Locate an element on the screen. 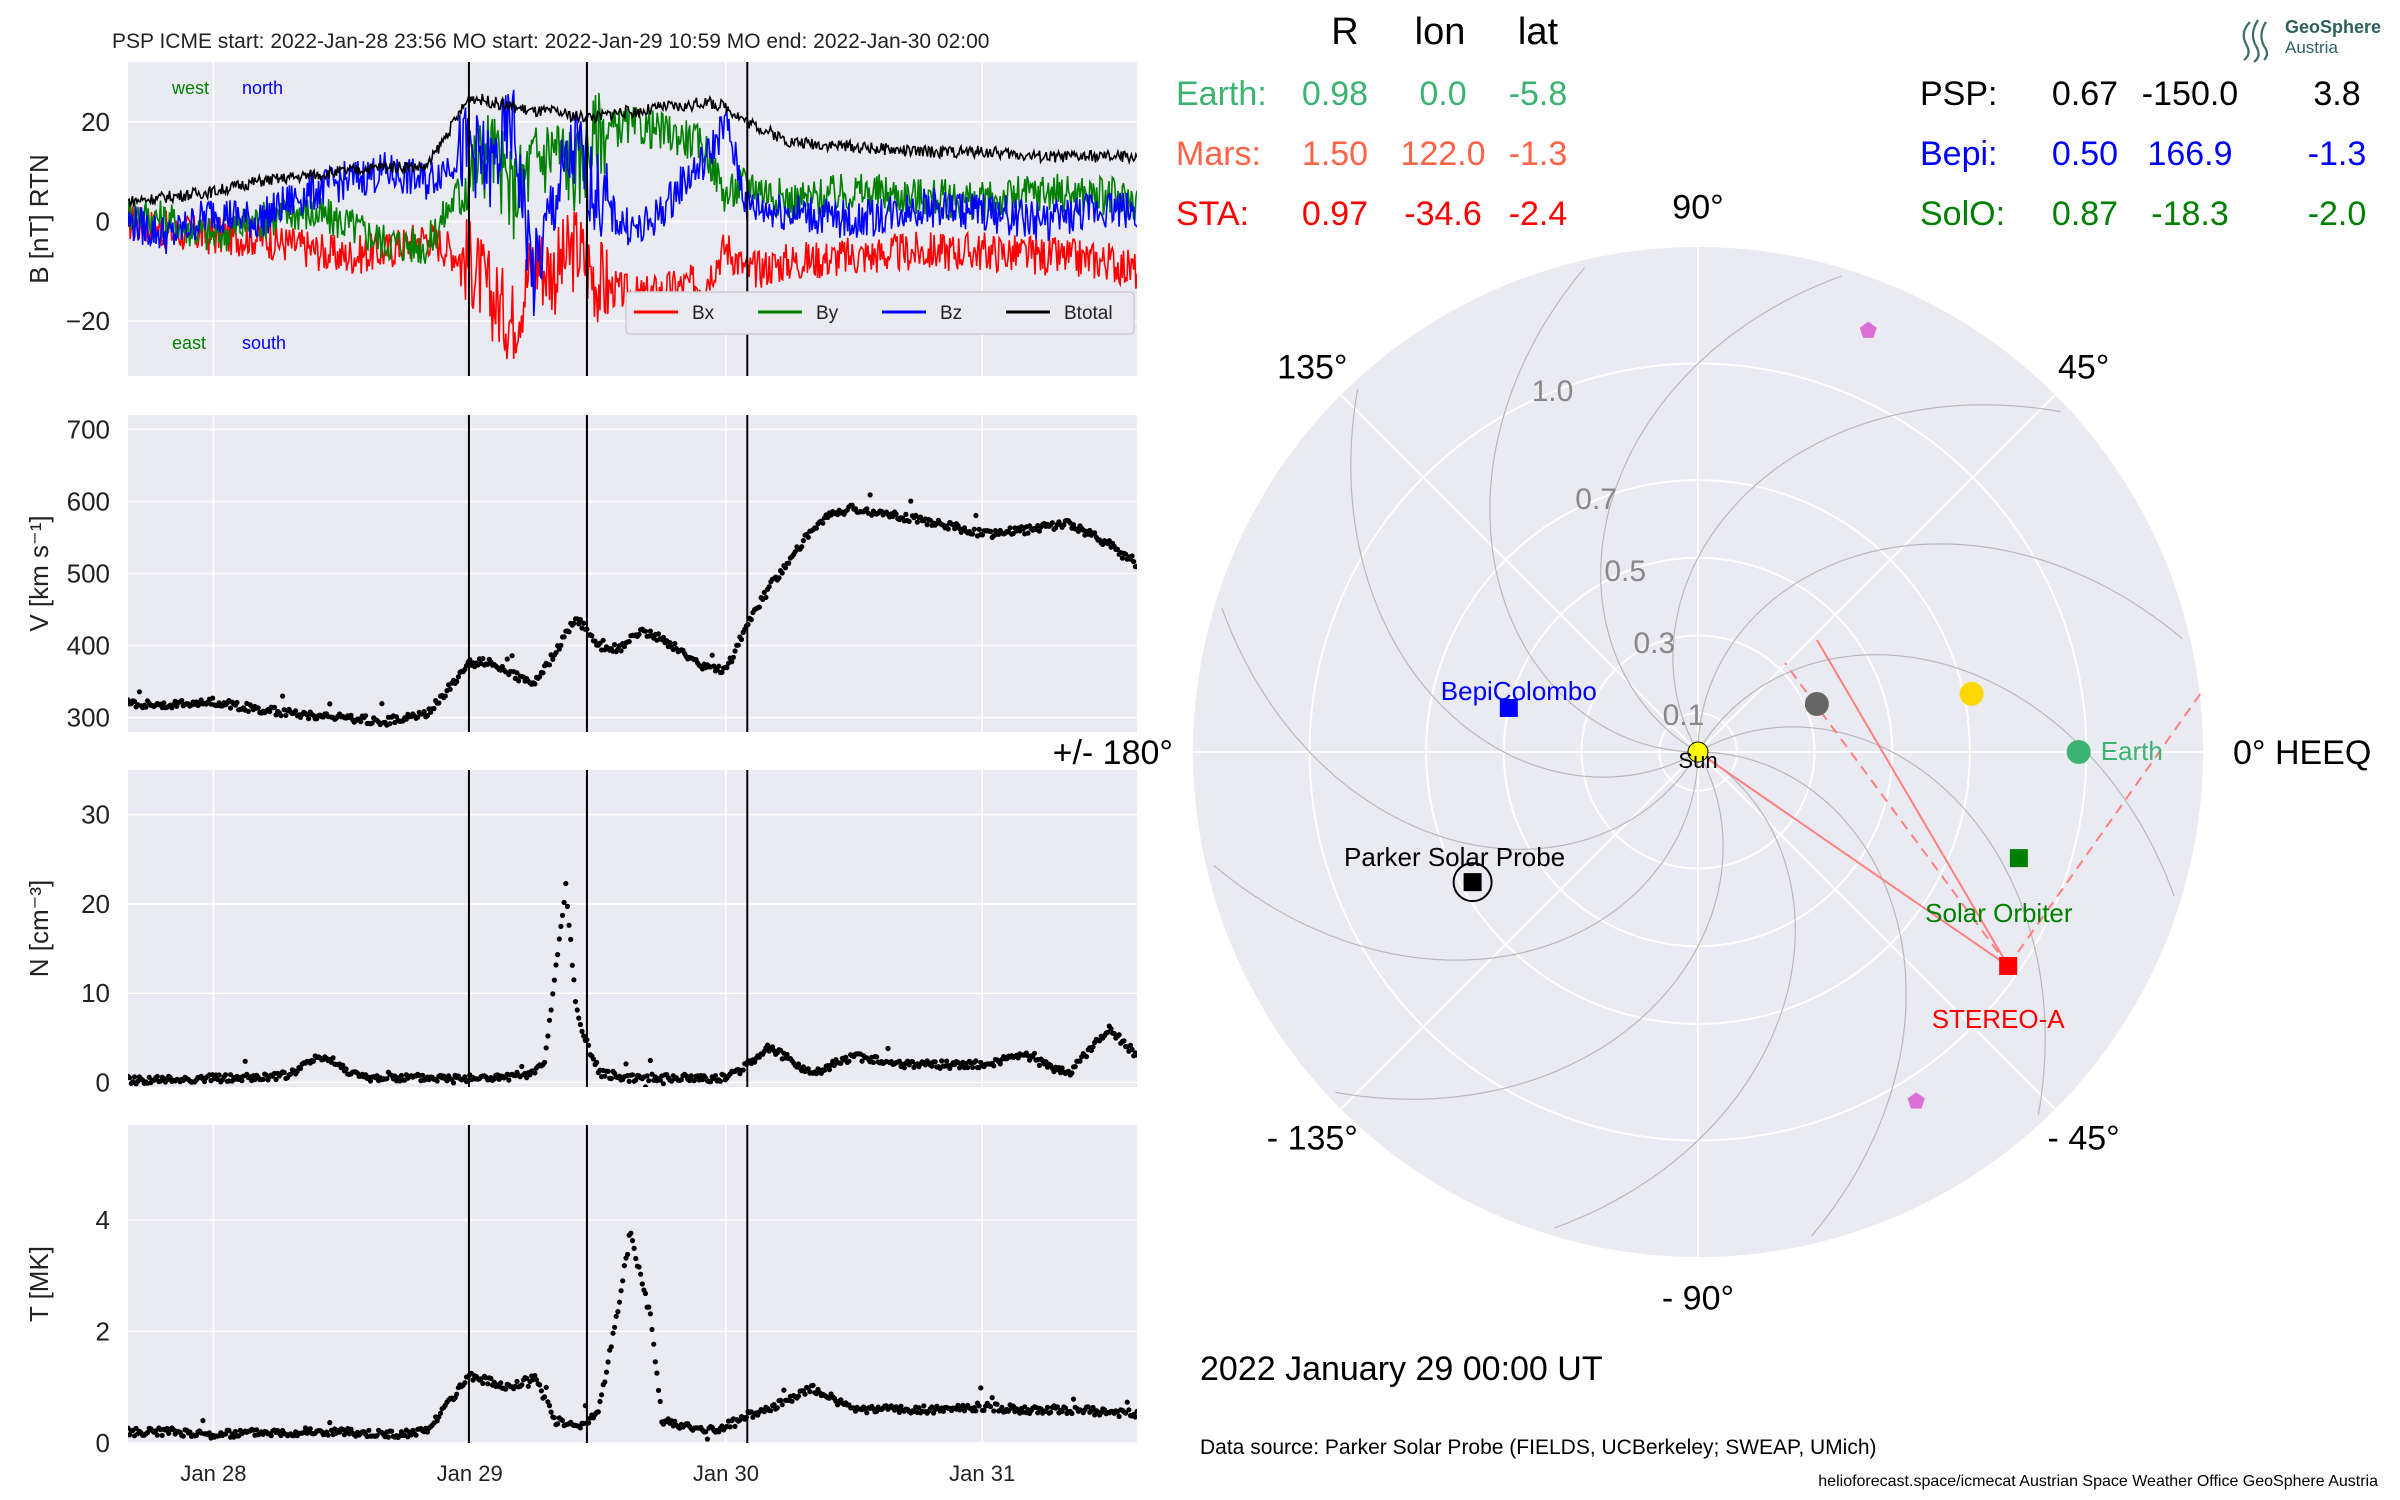 This screenshot has width=2400, height=1500. marker-ring is located at coordinates (1472, 882).